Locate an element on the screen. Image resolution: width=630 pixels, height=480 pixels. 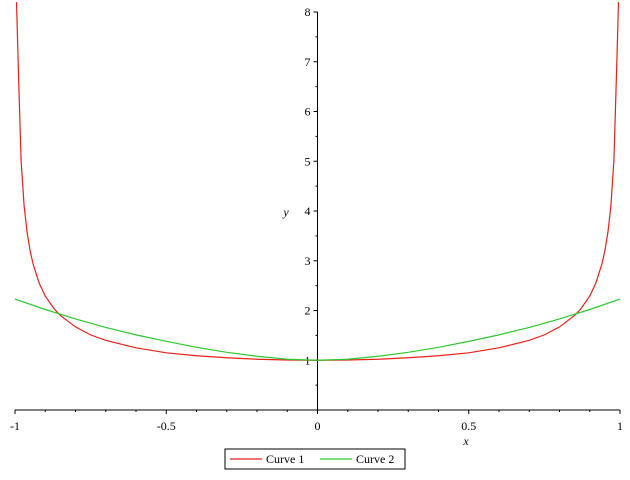
legend-box is located at coordinates (315, 459).